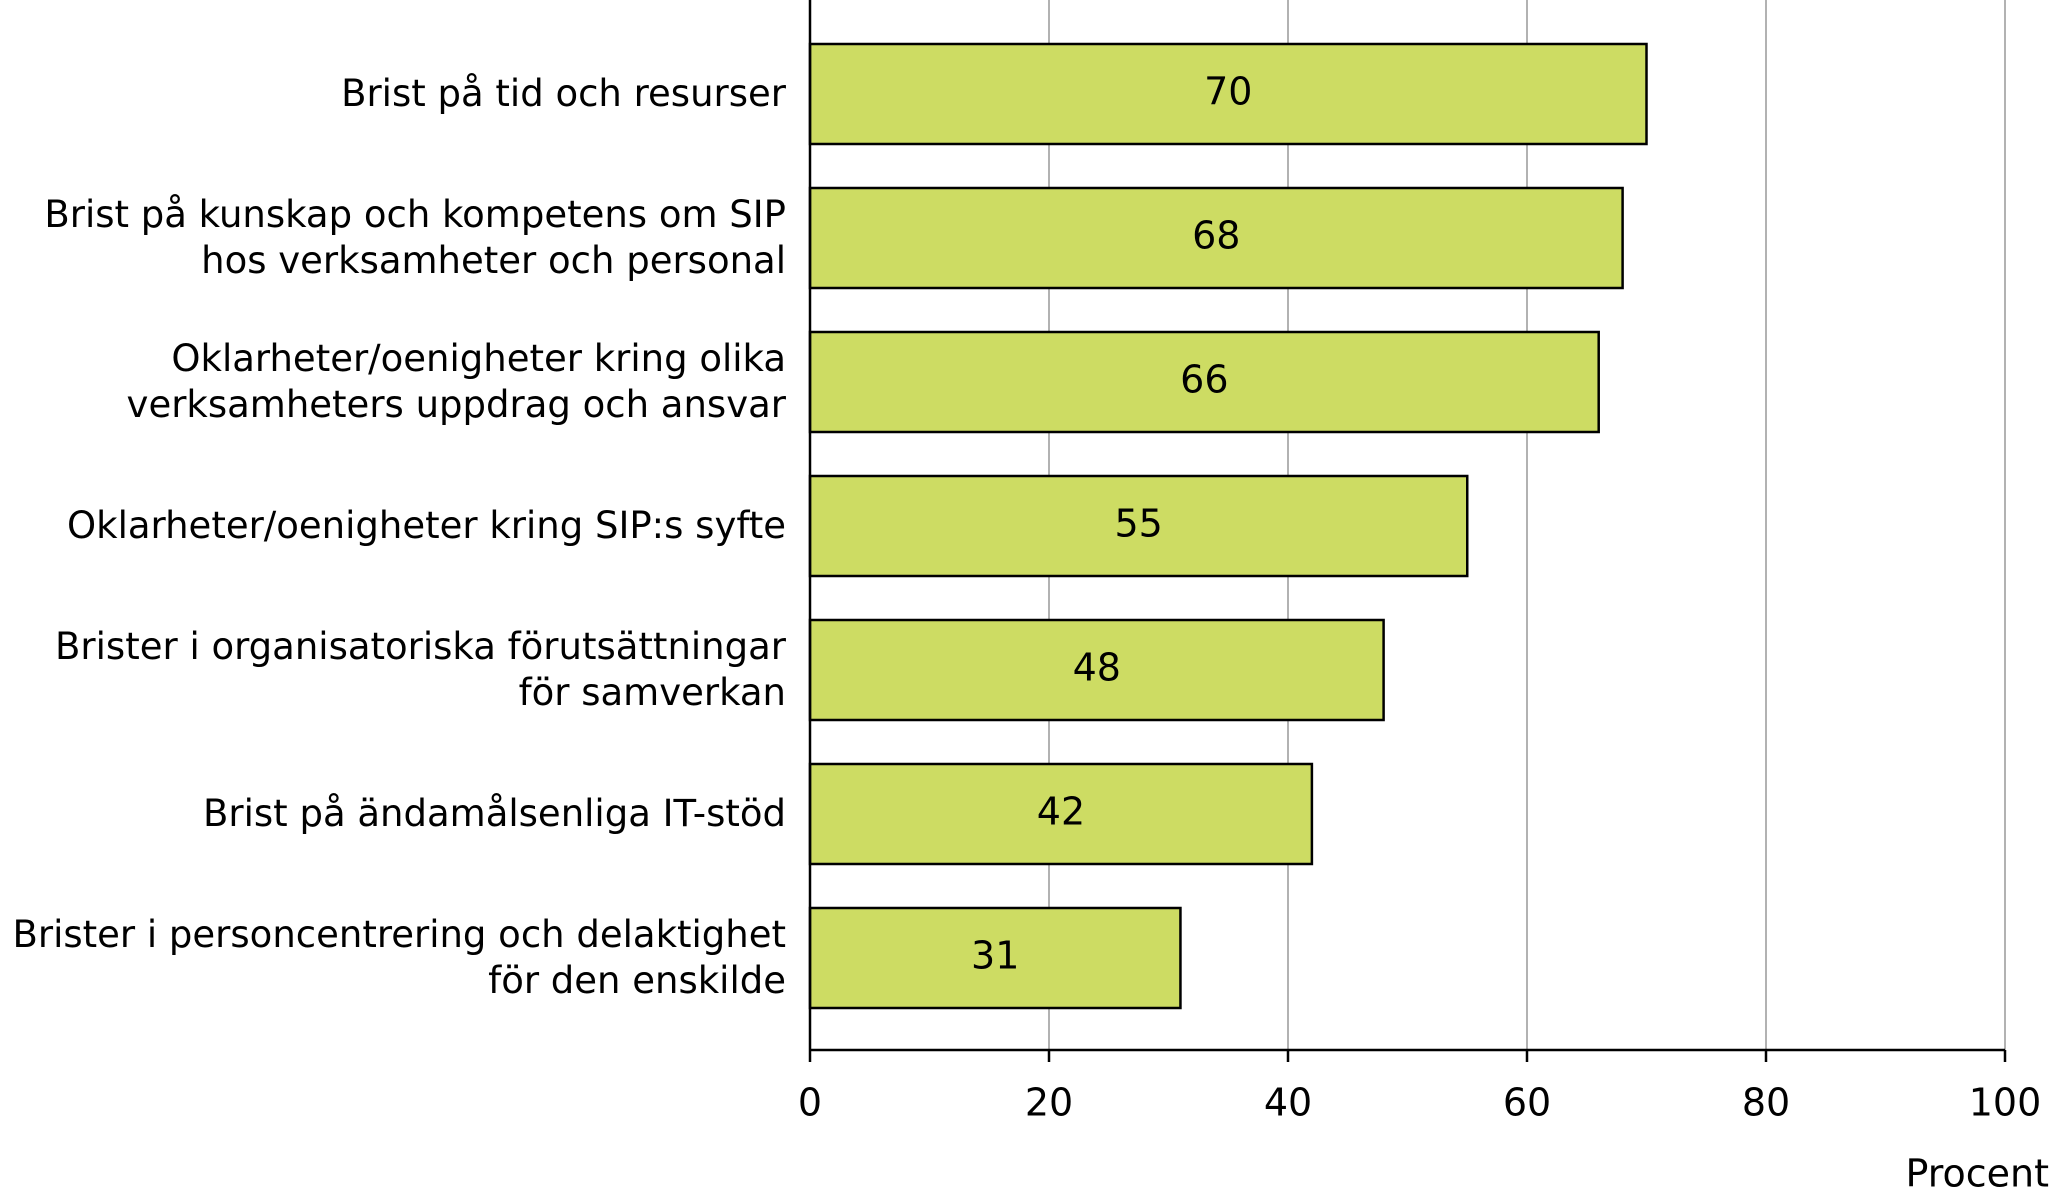 The image size is (2051, 1193). What do you see at coordinates (1766, 1103) in the screenshot?
I see `x-tick-label: 80` at bounding box center [1766, 1103].